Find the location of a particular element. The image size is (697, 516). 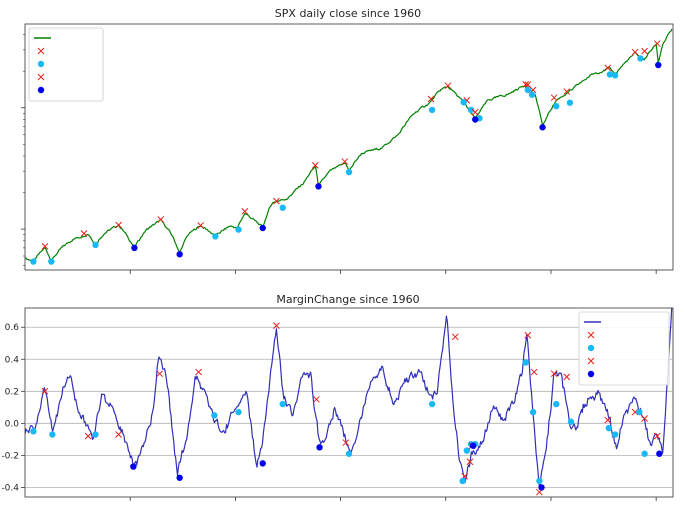

margin-chart-title: MarginChange since 1960 is located at coordinates (347, 299).